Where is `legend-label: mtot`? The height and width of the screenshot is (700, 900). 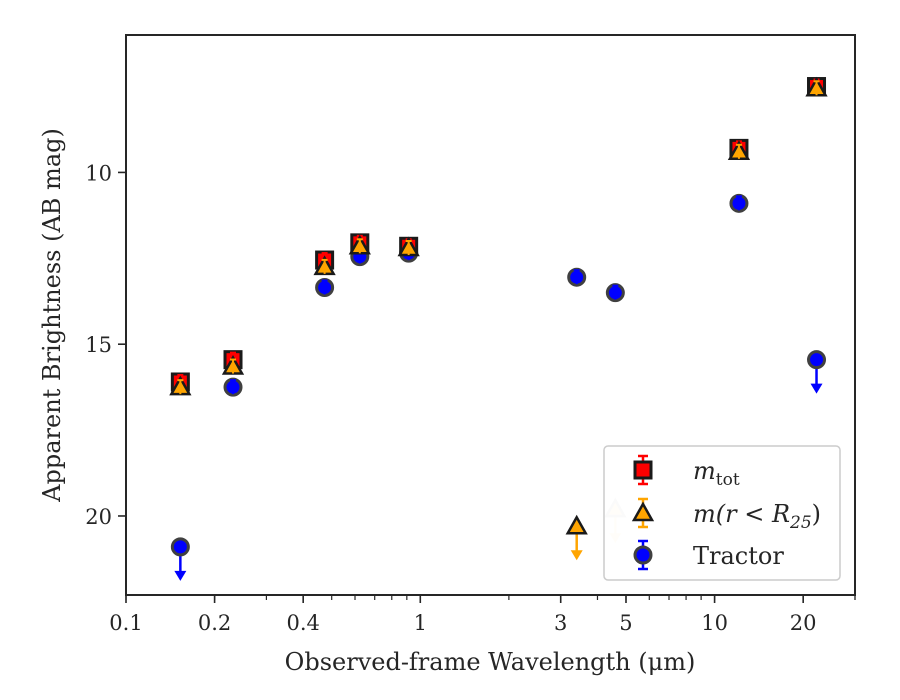 legend-label: mtot is located at coordinates (716, 473).